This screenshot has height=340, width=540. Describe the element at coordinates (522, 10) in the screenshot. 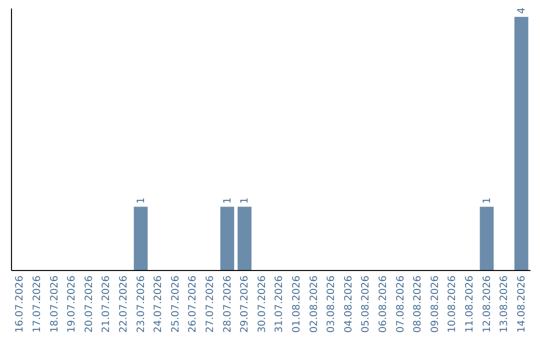

I see `data-label: 4` at that location.